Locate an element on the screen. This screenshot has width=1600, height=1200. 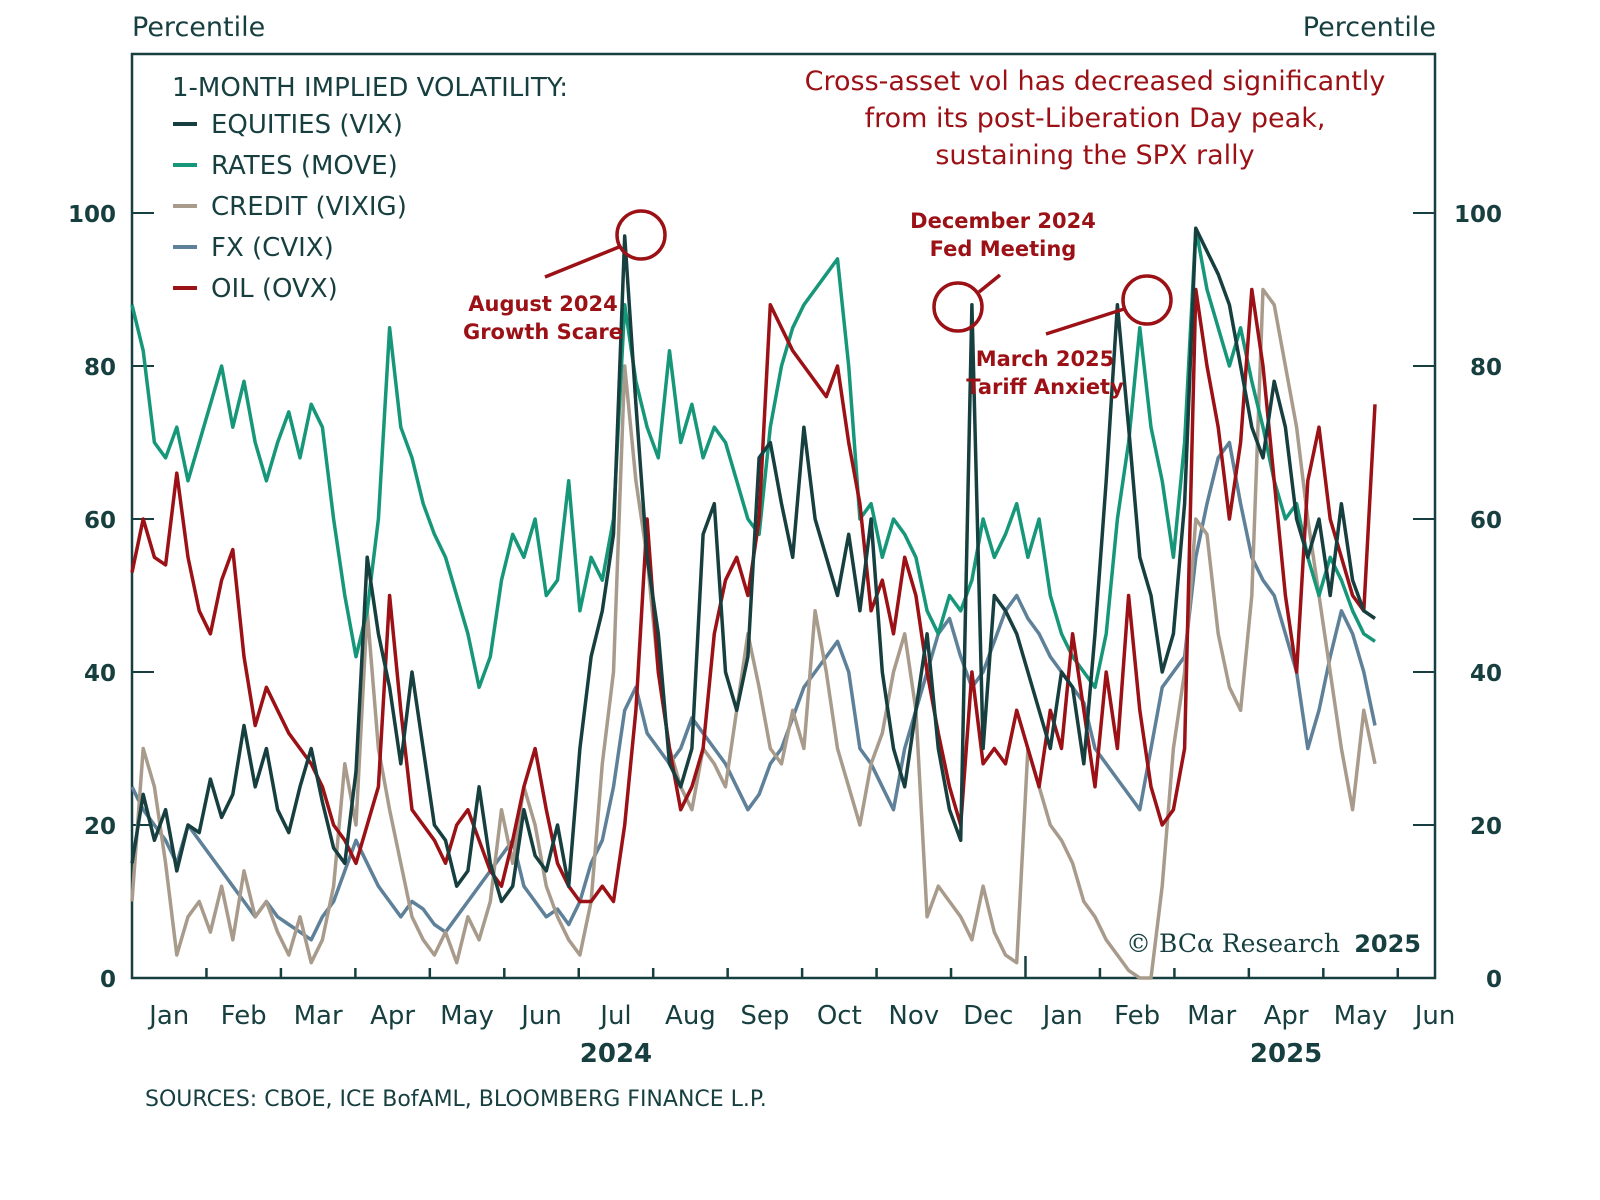
x-month-label: Nov is located at coordinates (913, 1016).